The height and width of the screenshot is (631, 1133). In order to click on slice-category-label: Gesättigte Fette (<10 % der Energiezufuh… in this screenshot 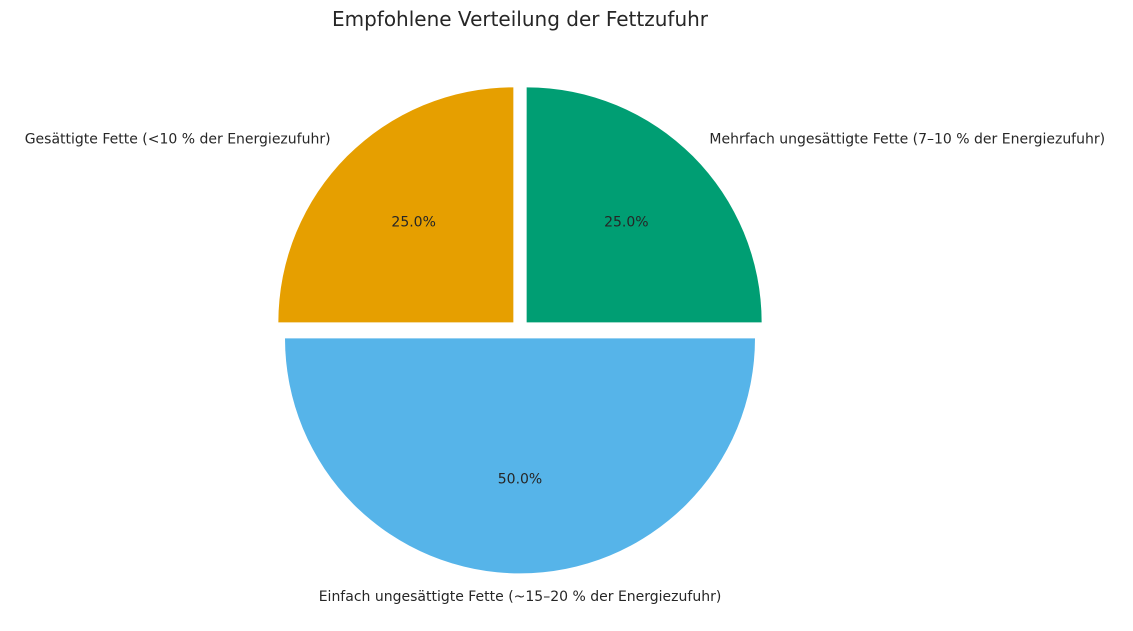, I will do `click(178, 140)`.